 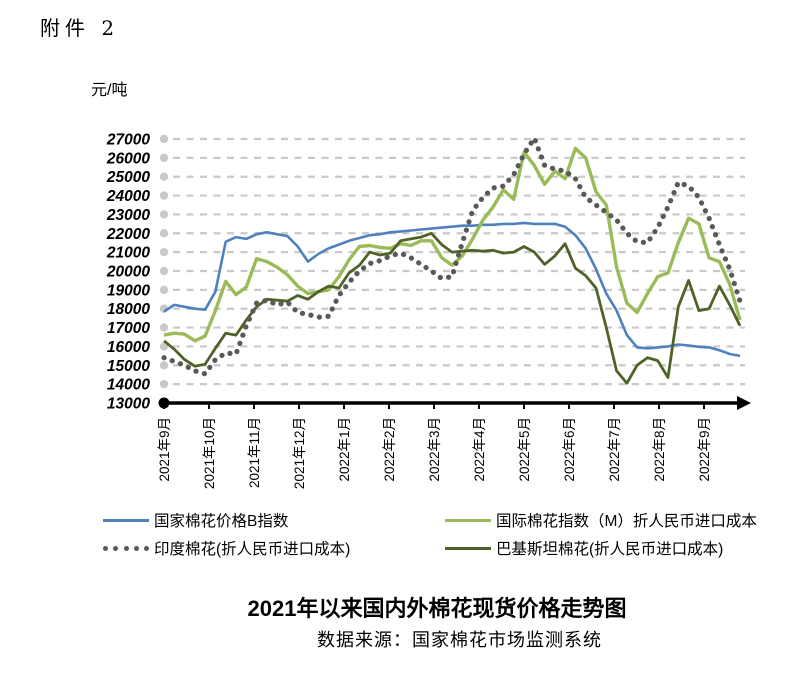 I want to click on y-tick-label: 17000, so click(x=128, y=328).